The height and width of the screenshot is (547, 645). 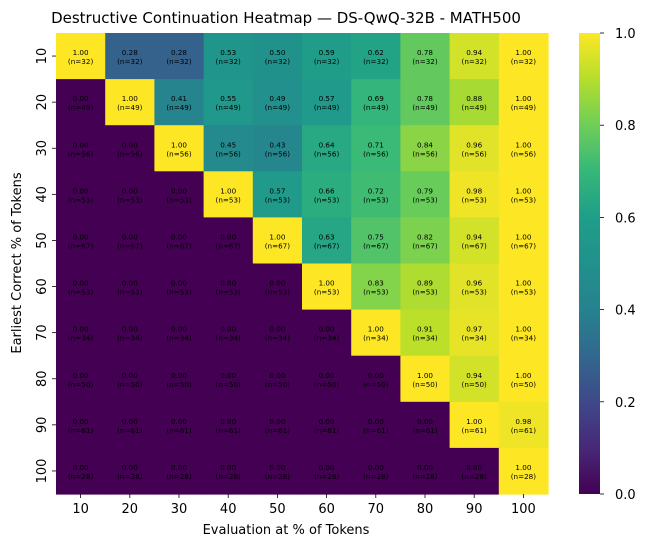 What do you see at coordinates (523, 509) in the screenshot?
I see `x-tick-label: 100` at bounding box center [523, 509].